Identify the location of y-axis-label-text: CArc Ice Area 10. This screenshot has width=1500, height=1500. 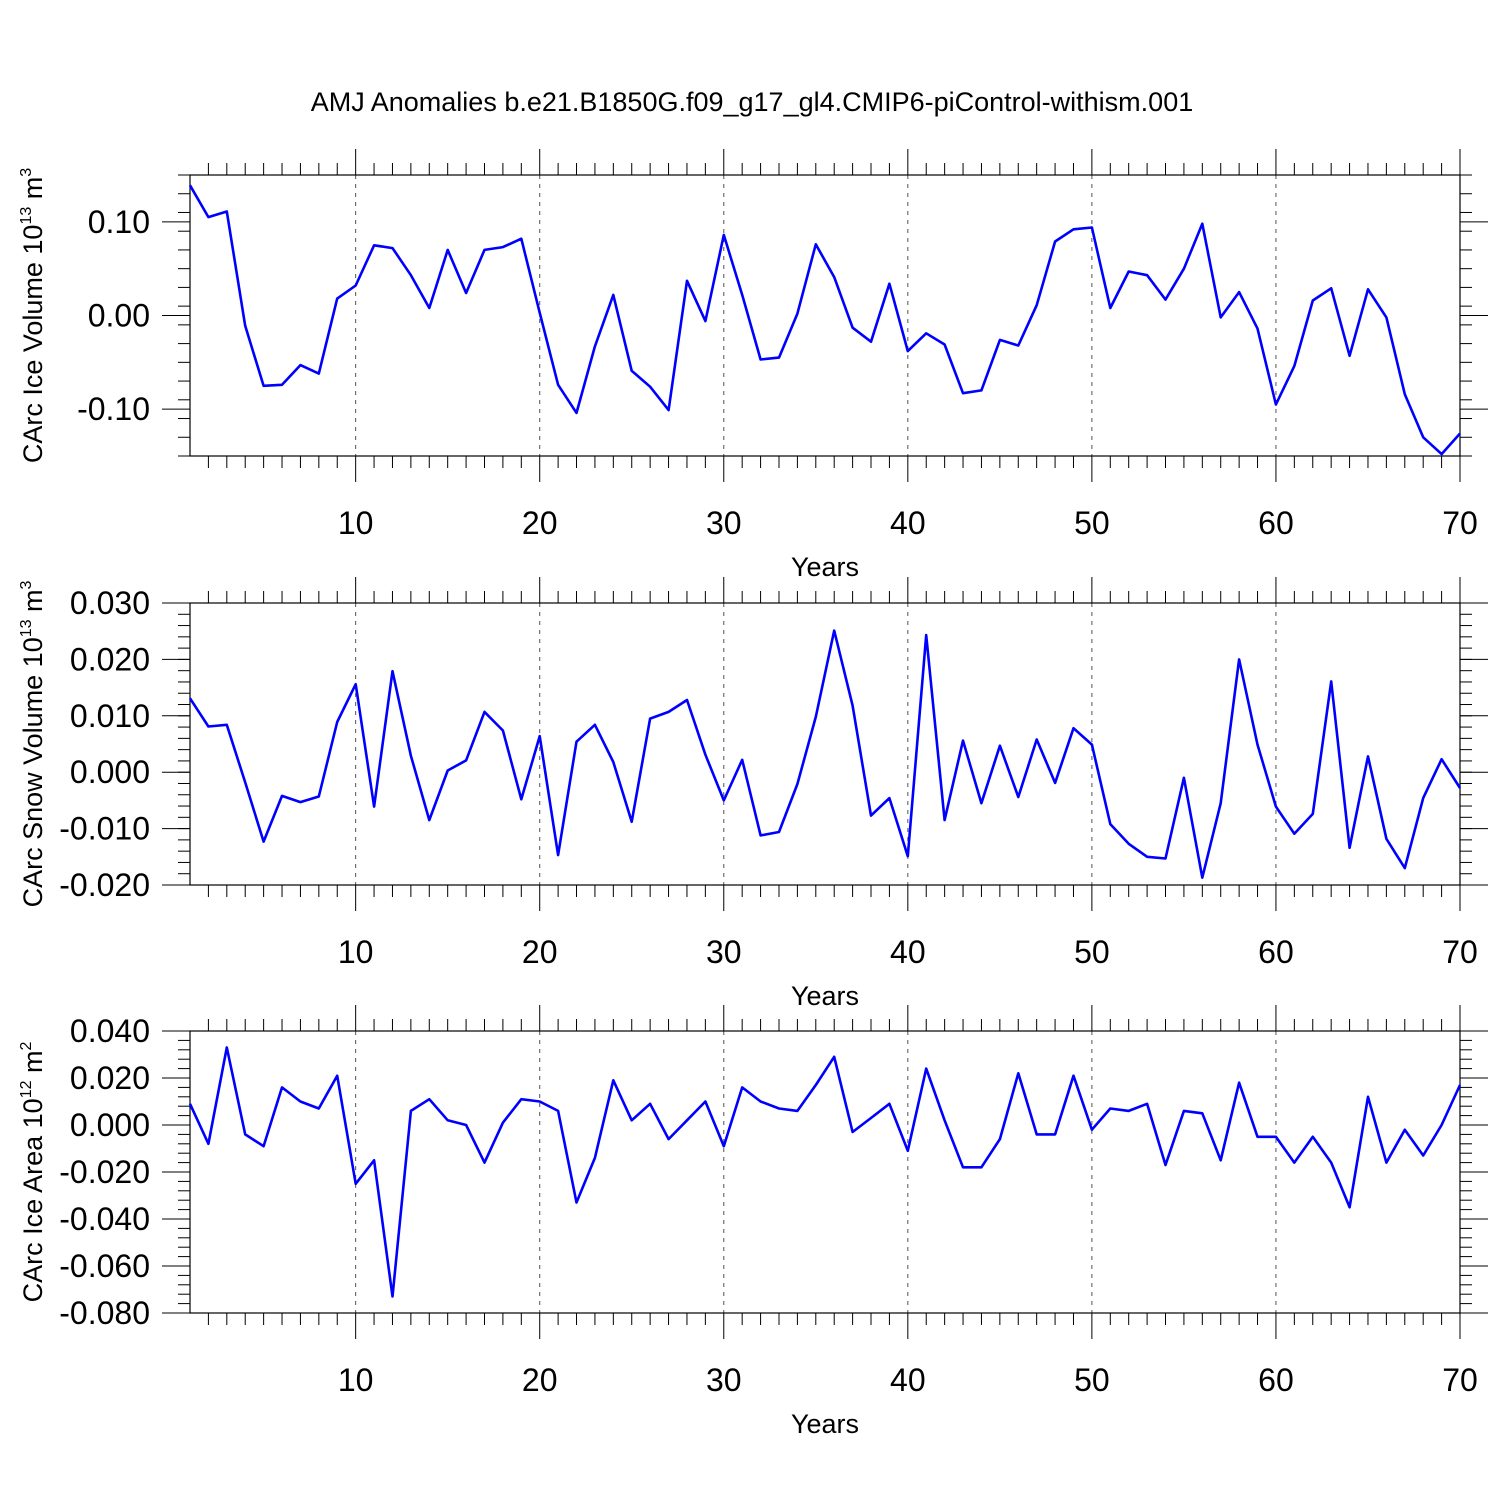
(33, 1200).